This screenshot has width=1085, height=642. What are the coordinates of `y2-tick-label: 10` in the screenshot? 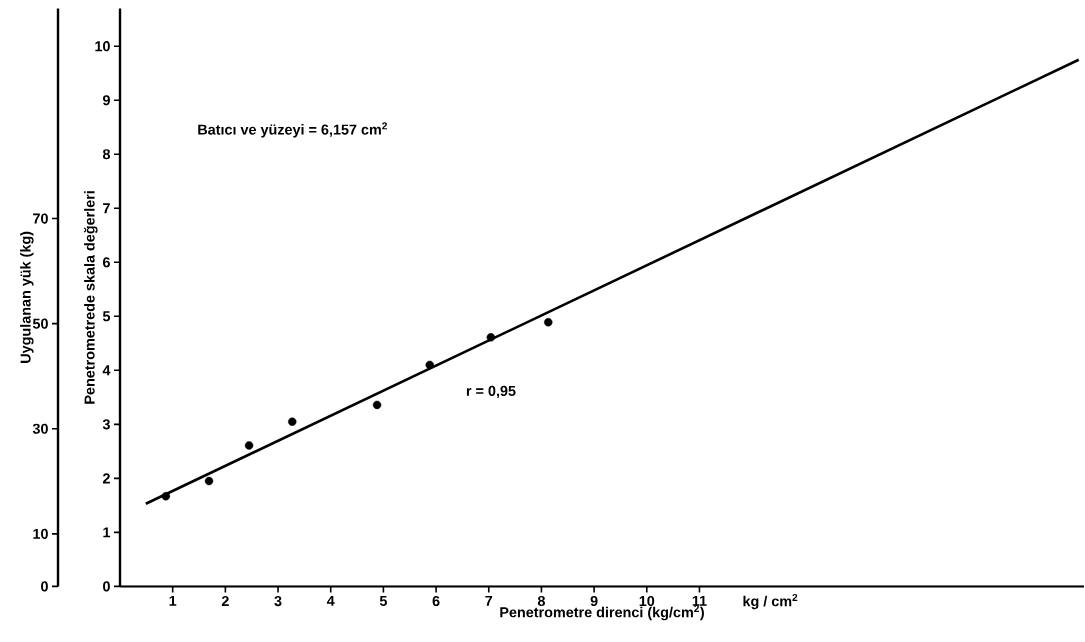 It's located at (40, 533).